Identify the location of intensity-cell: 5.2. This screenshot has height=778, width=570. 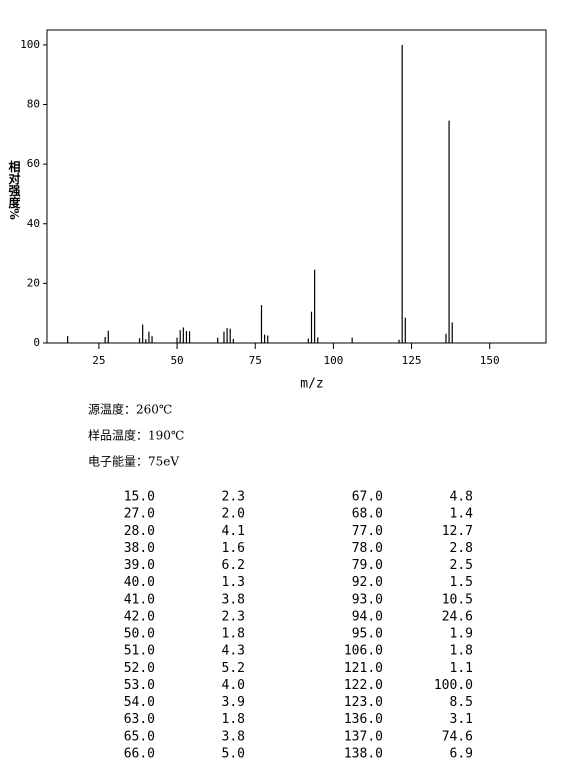
(233, 668).